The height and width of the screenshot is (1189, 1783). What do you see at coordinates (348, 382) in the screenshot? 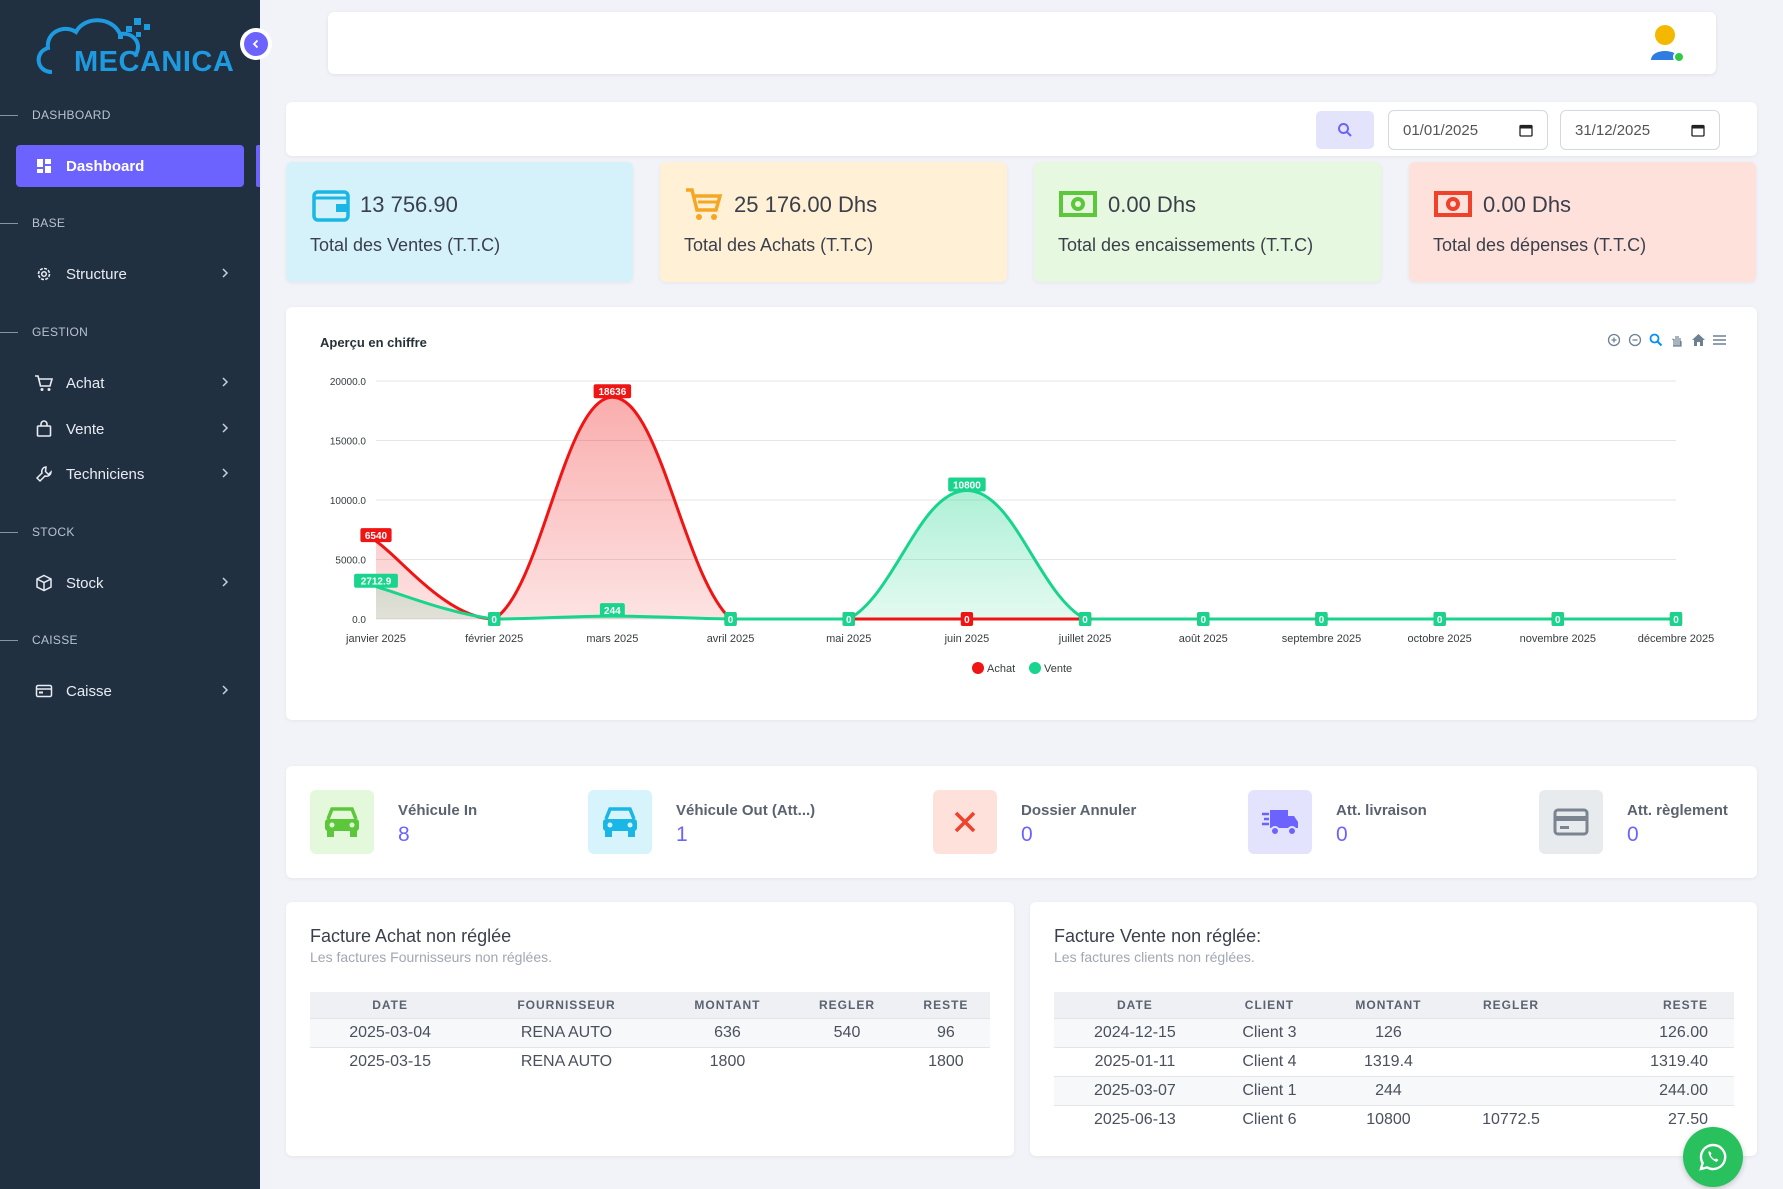
I see `y-tick-label: 20000.0` at bounding box center [348, 382].